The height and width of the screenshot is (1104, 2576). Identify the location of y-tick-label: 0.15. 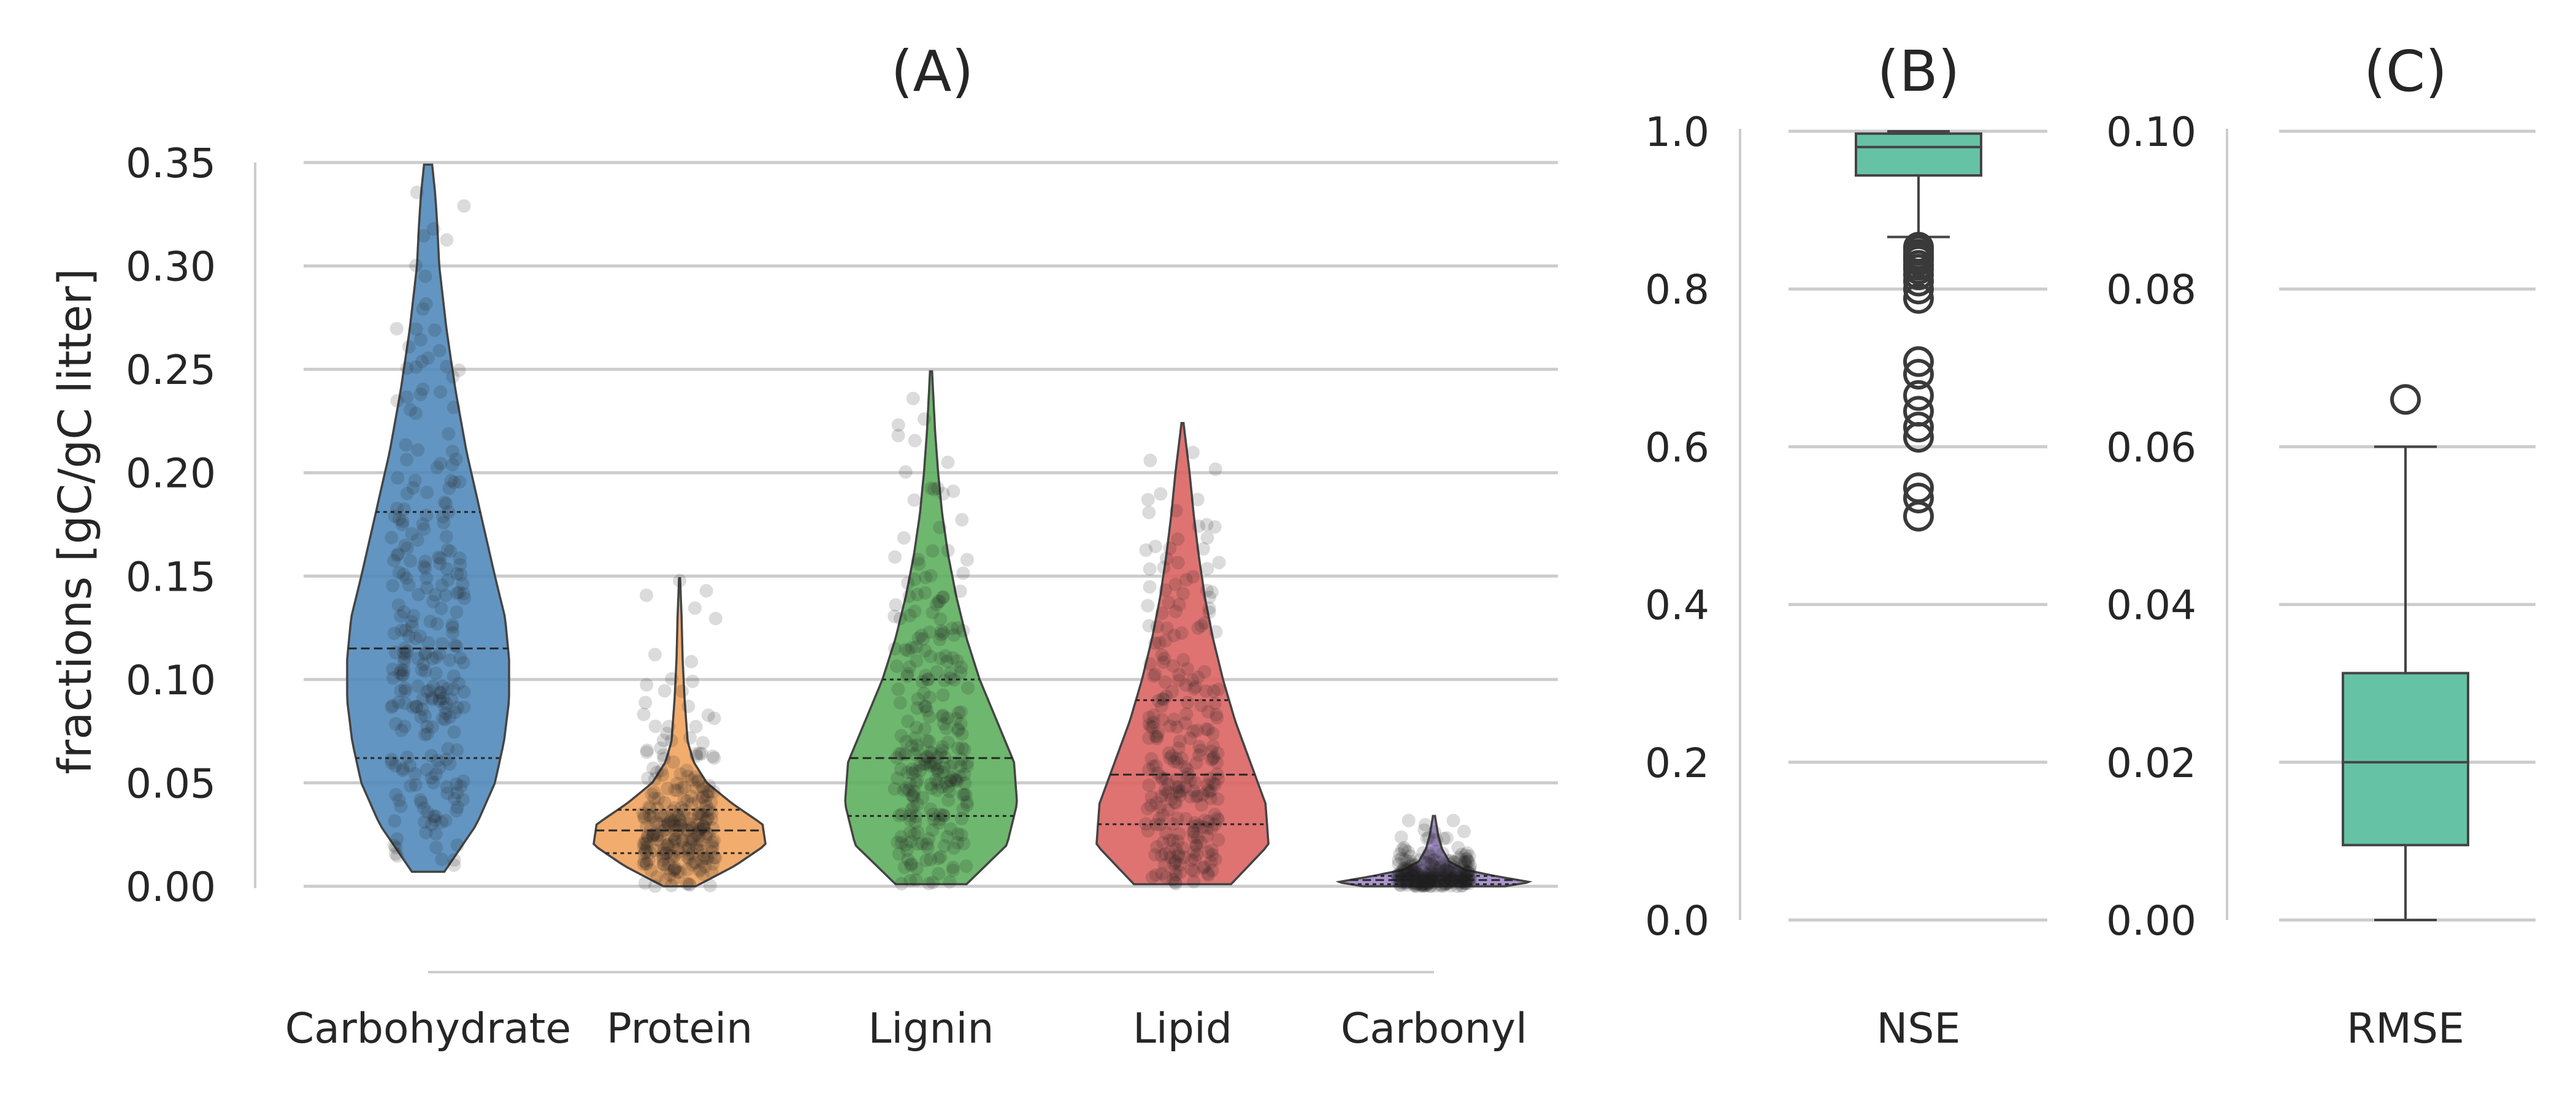
(171, 576).